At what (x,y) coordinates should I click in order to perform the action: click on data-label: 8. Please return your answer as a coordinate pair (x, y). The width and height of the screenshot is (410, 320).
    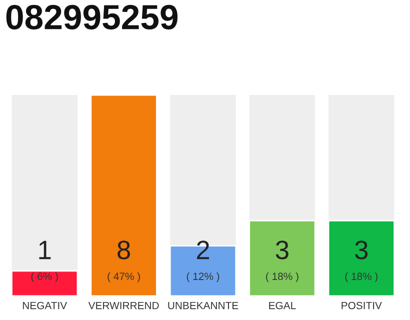
    Looking at the image, I should click on (124, 250).